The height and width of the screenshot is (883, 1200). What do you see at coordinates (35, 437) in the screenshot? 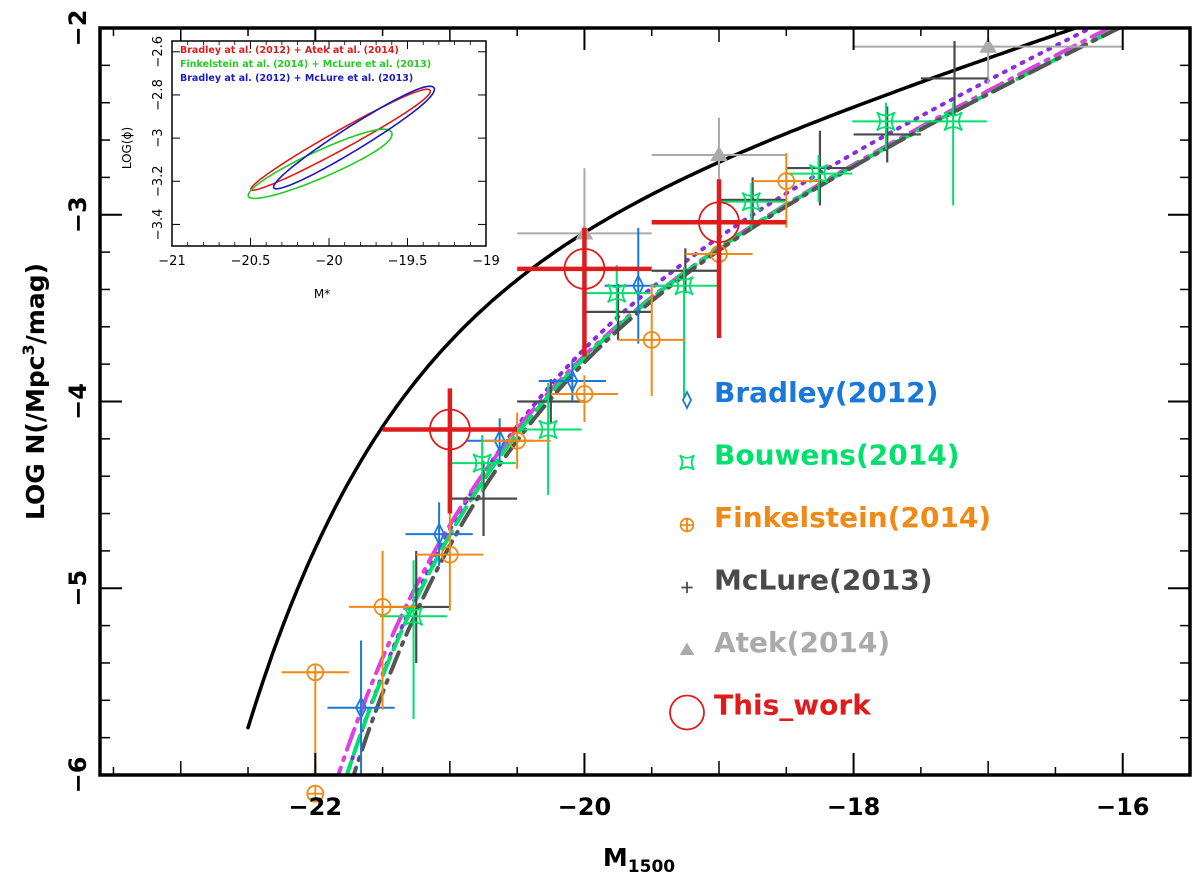
I see `y-axis-label-main: LOG N(/Mpc` at bounding box center [35, 437].